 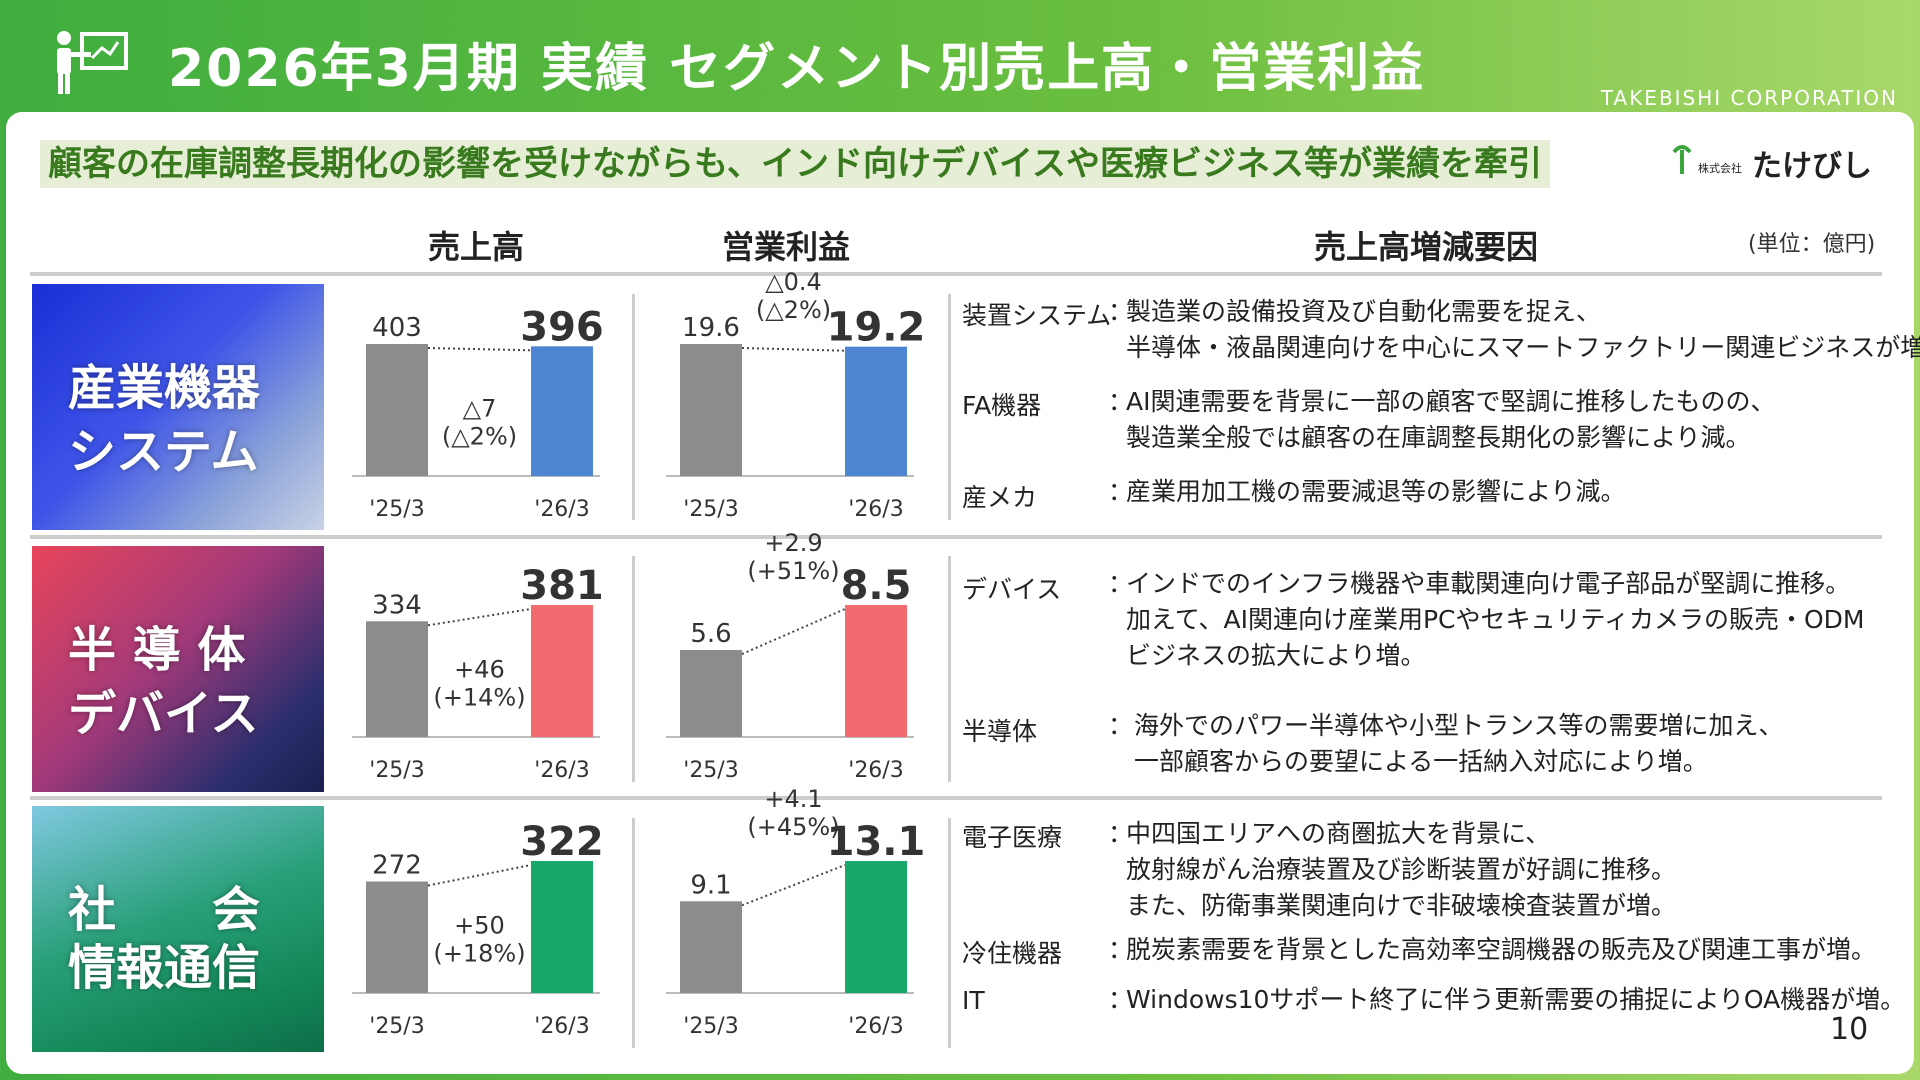 What do you see at coordinates (1749, 98) in the screenshot?
I see `corporation-name: TAKEBISHI CORPORATION` at bounding box center [1749, 98].